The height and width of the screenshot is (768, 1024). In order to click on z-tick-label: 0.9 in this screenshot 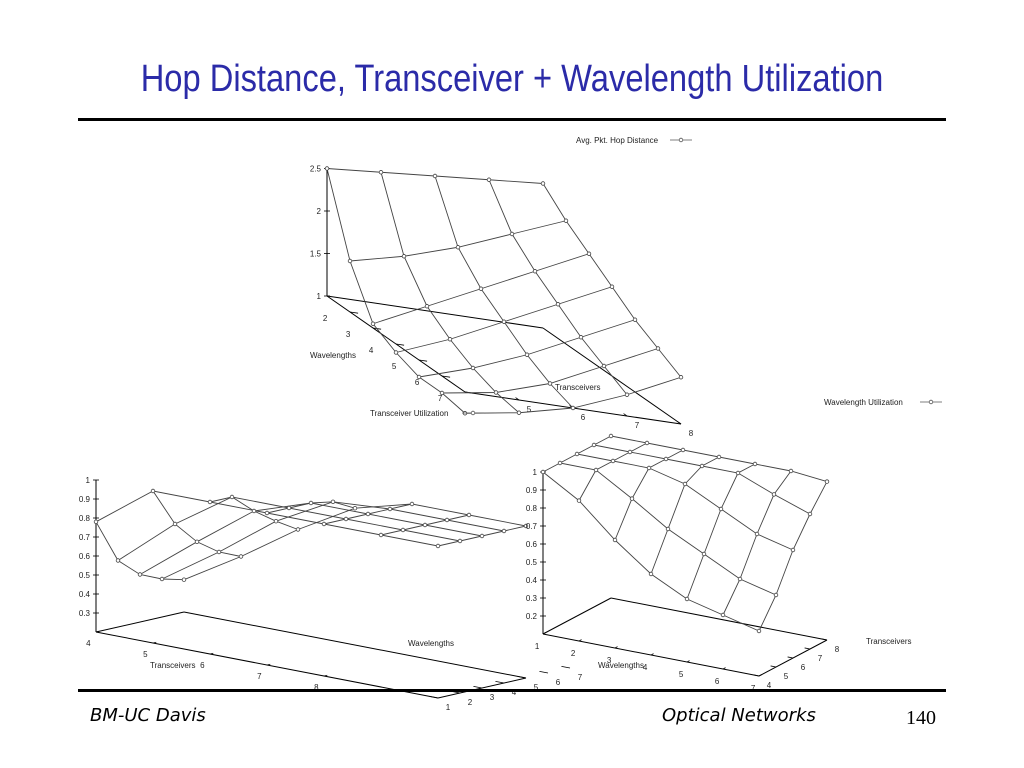, I will do `click(85, 499)`.